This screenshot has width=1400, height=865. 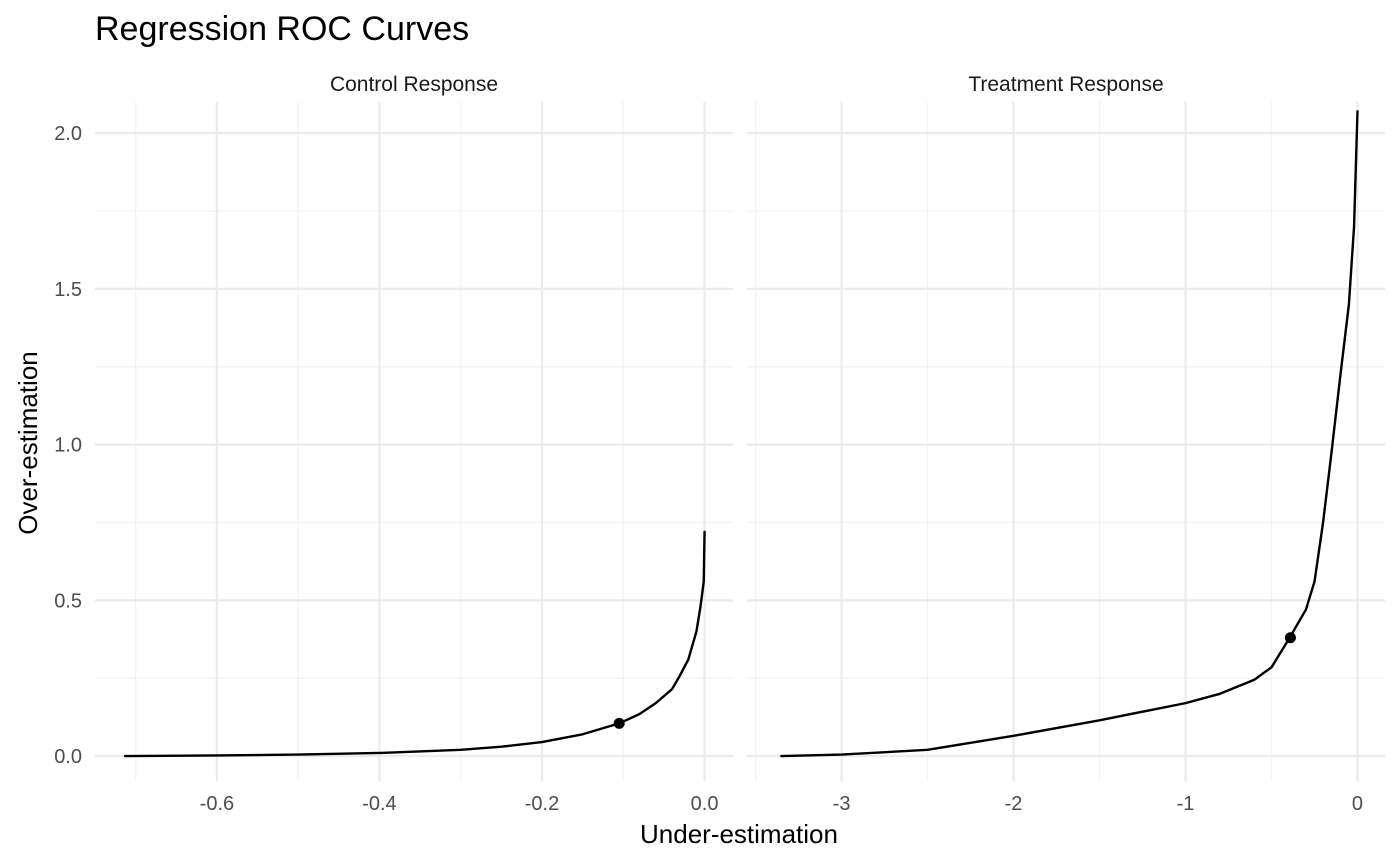 What do you see at coordinates (542, 804) in the screenshot?
I see `x-tick-label: -0.2` at bounding box center [542, 804].